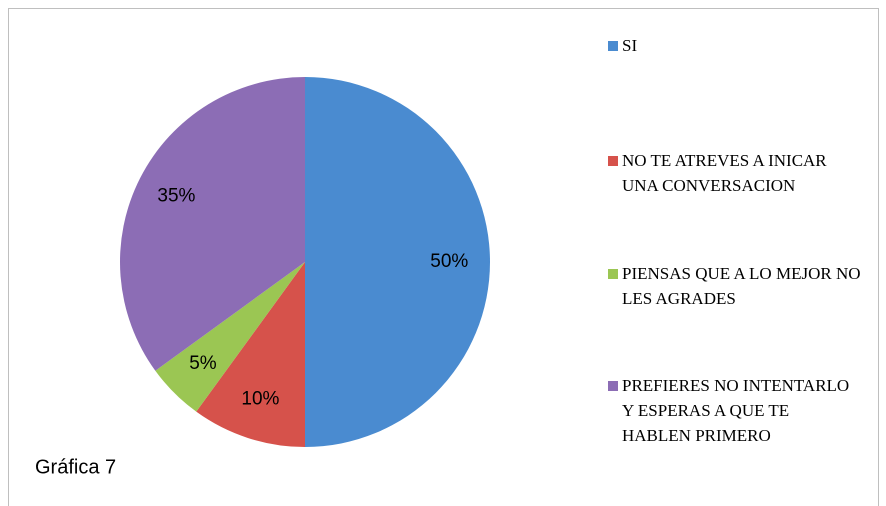  I want to click on legend-label: SI, so click(630, 45).